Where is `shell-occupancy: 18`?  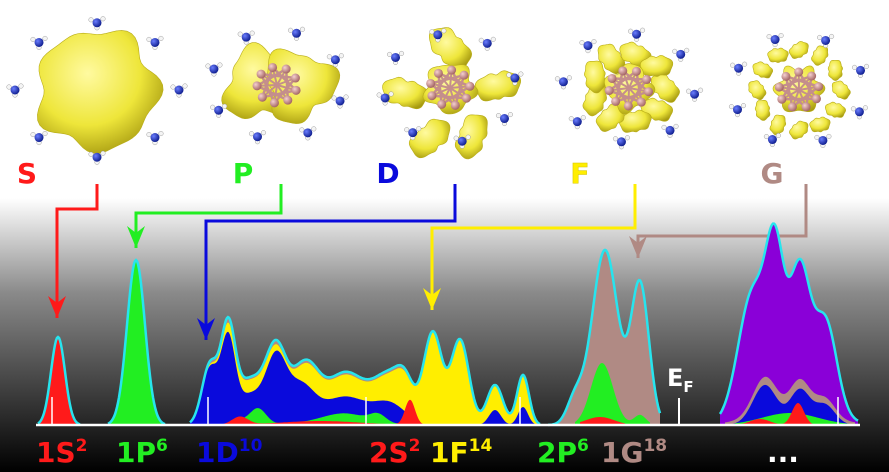 shell-occupancy: 18 is located at coordinates (655, 446).